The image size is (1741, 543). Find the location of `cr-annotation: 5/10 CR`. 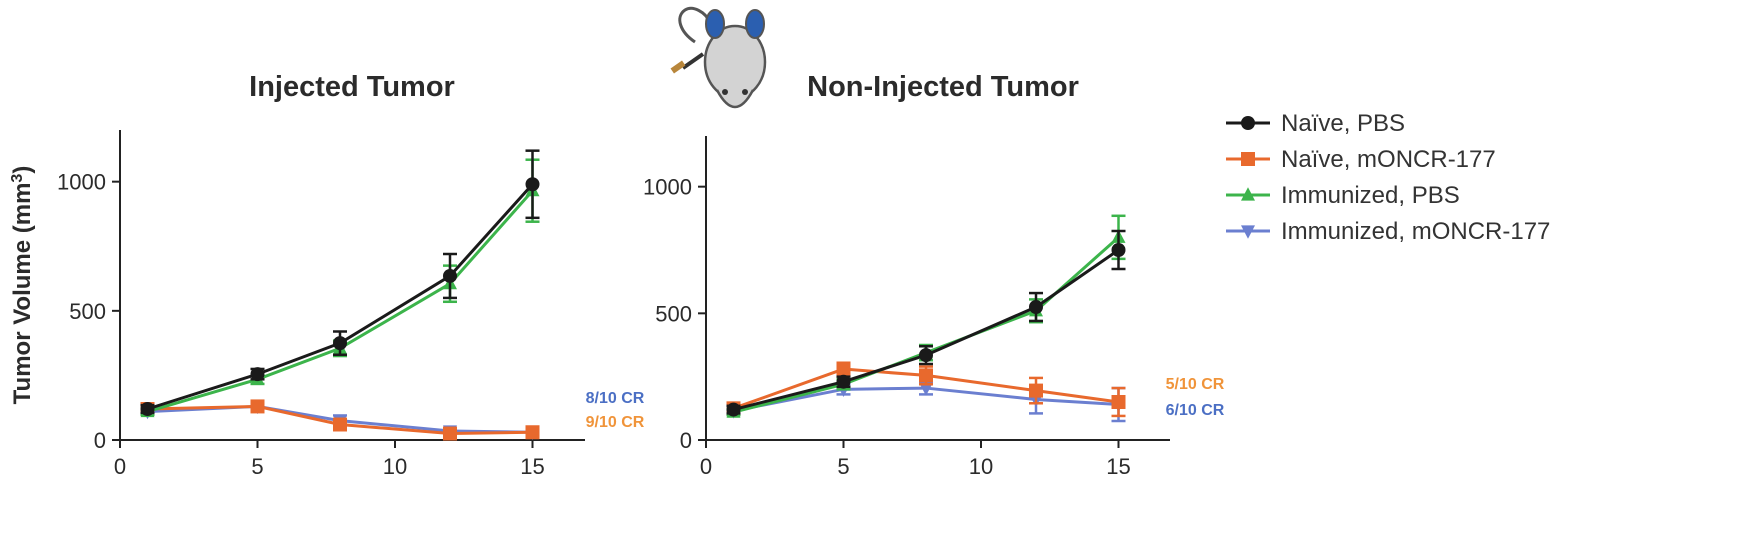

cr-annotation: 5/10 CR is located at coordinates (1195, 384).